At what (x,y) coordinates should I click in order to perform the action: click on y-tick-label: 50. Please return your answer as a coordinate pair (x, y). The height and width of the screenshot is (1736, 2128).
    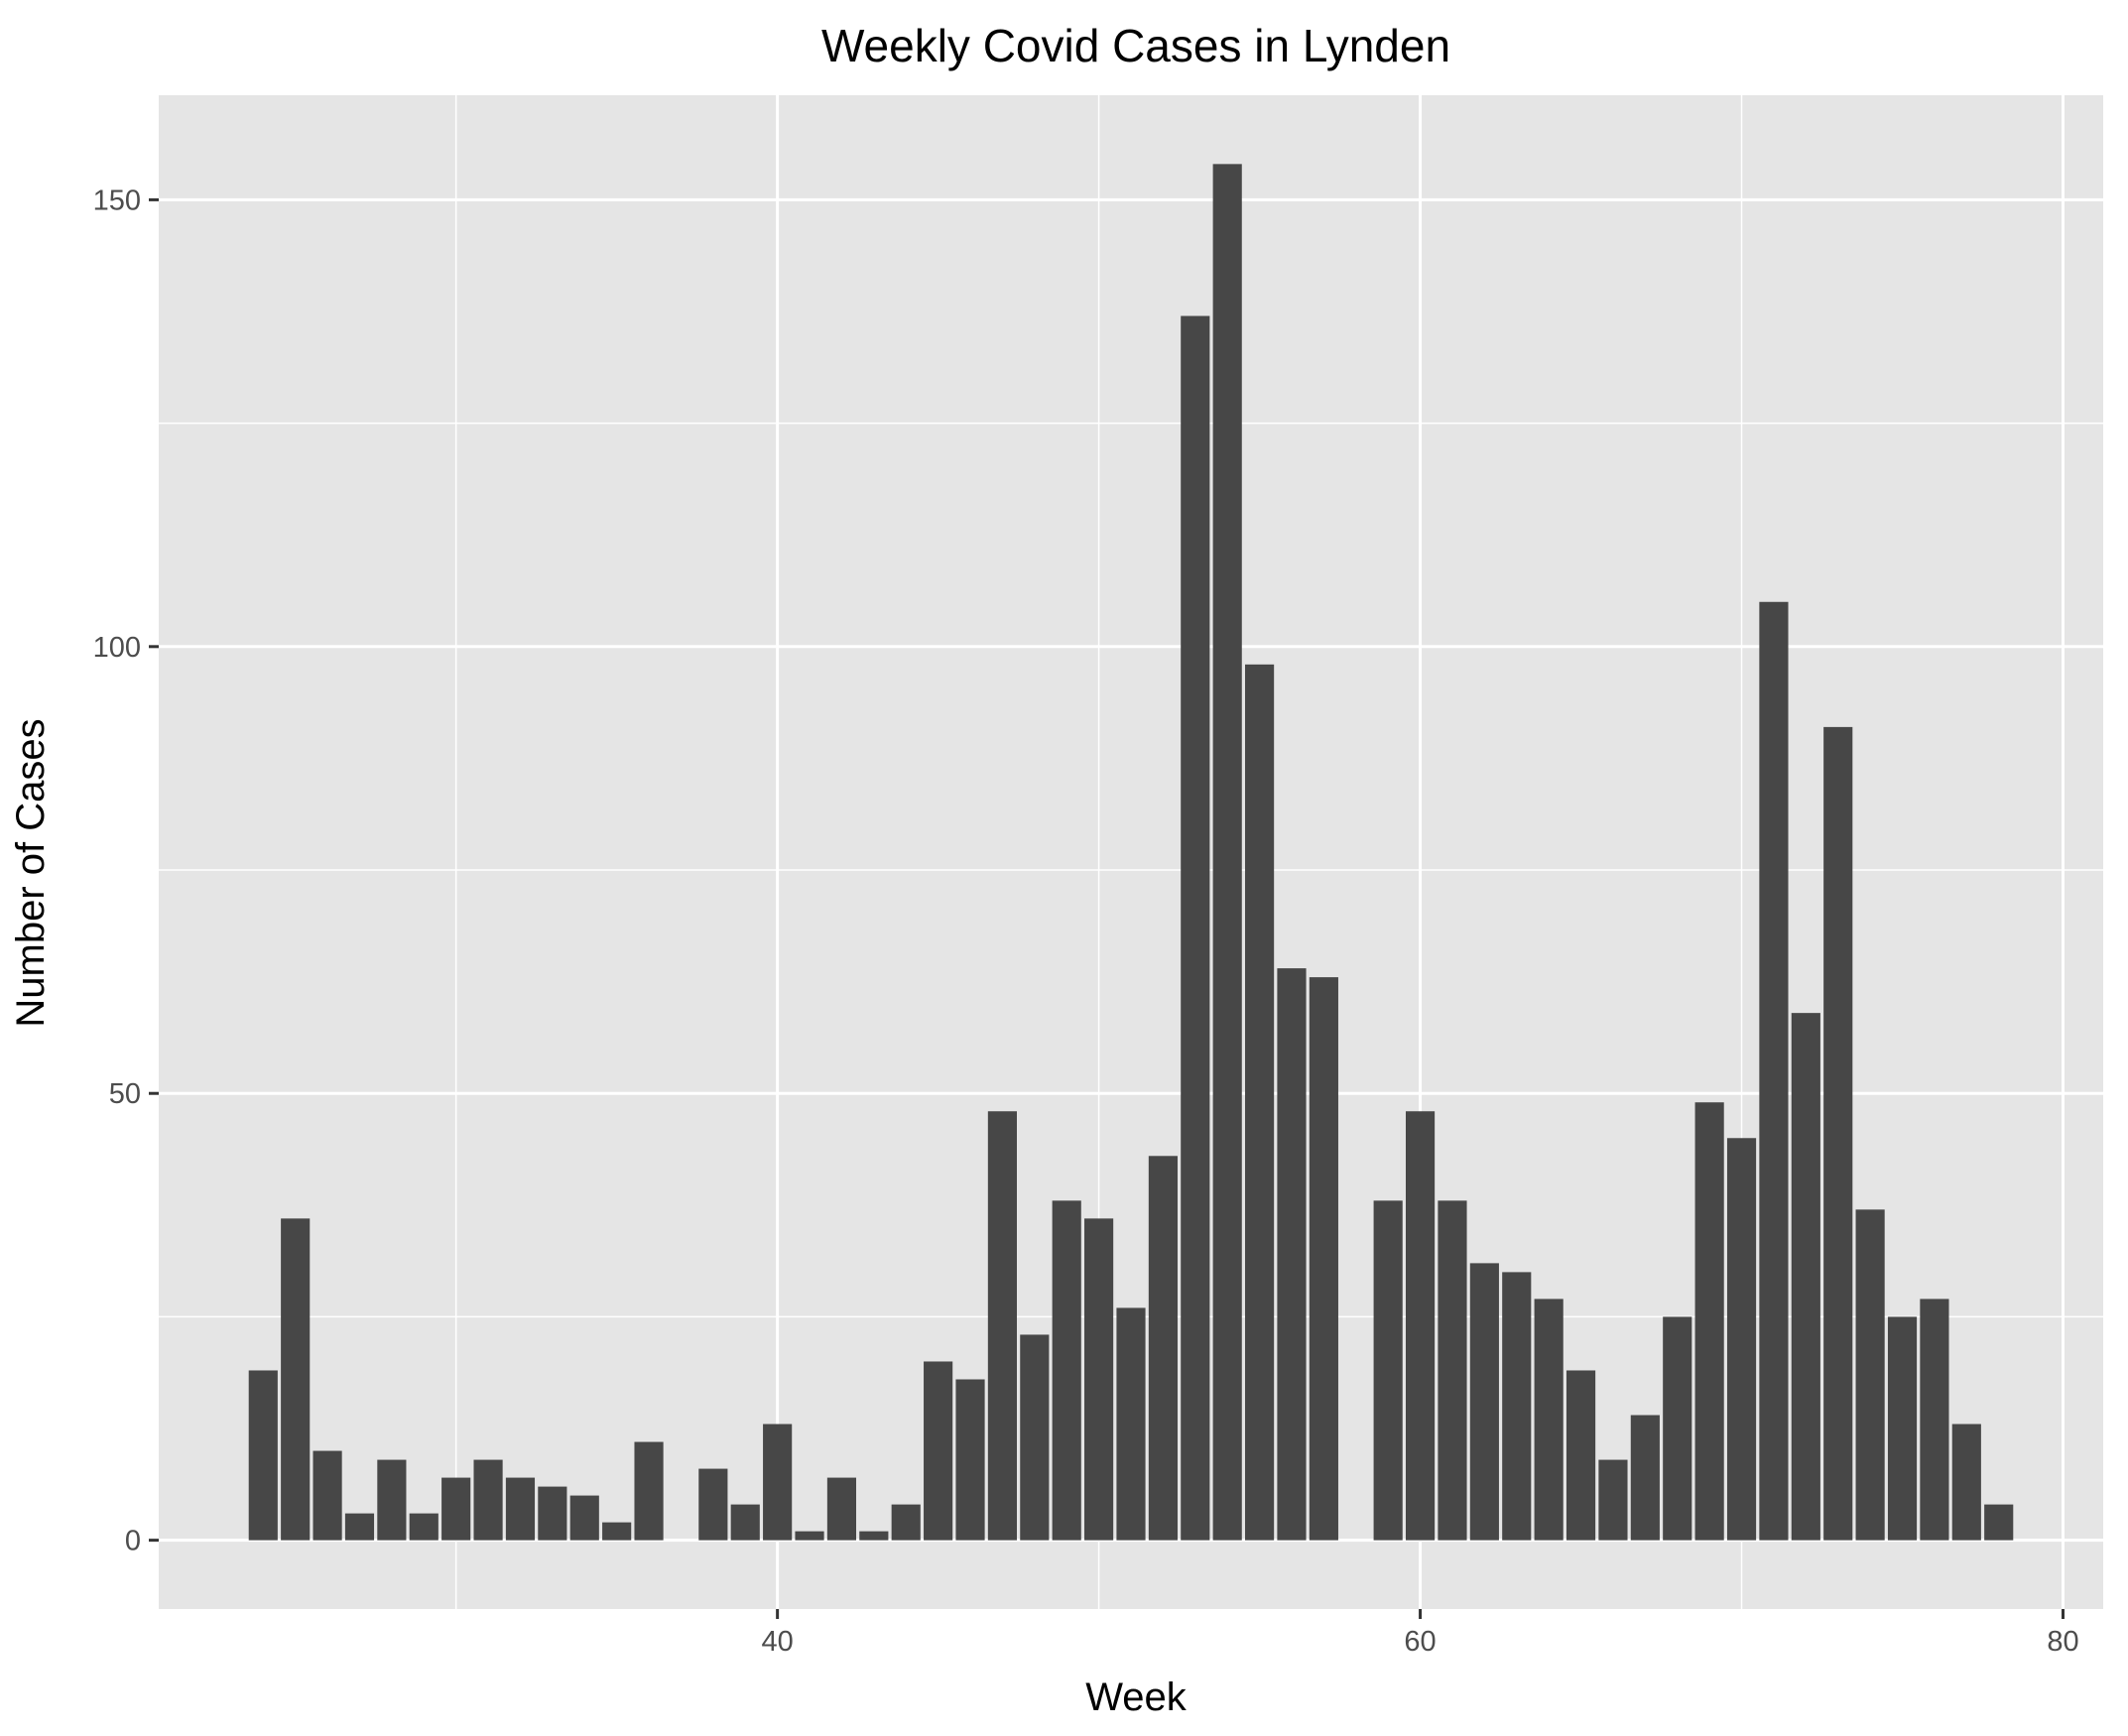
    Looking at the image, I should click on (125, 1094).